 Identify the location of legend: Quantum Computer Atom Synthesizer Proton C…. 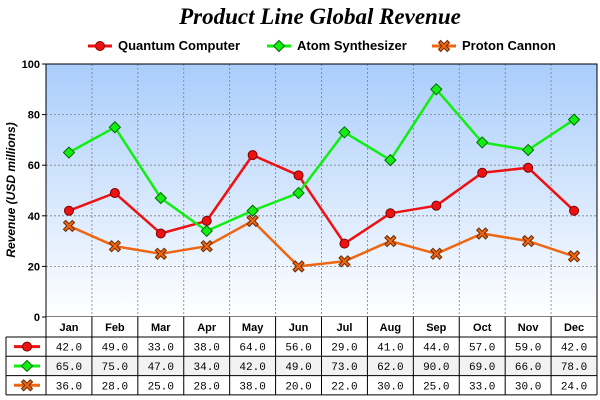
(322, 45).